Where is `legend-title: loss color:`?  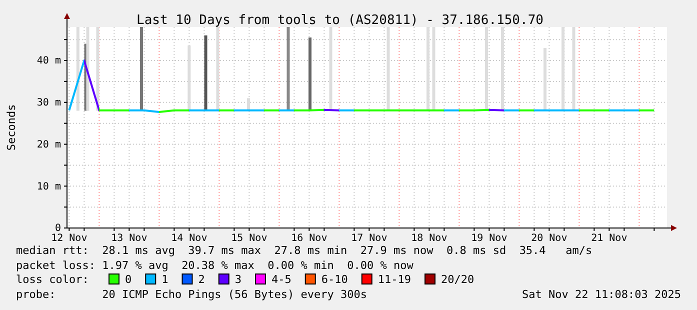
legend-title: loss color: is located at coordinates (52, 279).